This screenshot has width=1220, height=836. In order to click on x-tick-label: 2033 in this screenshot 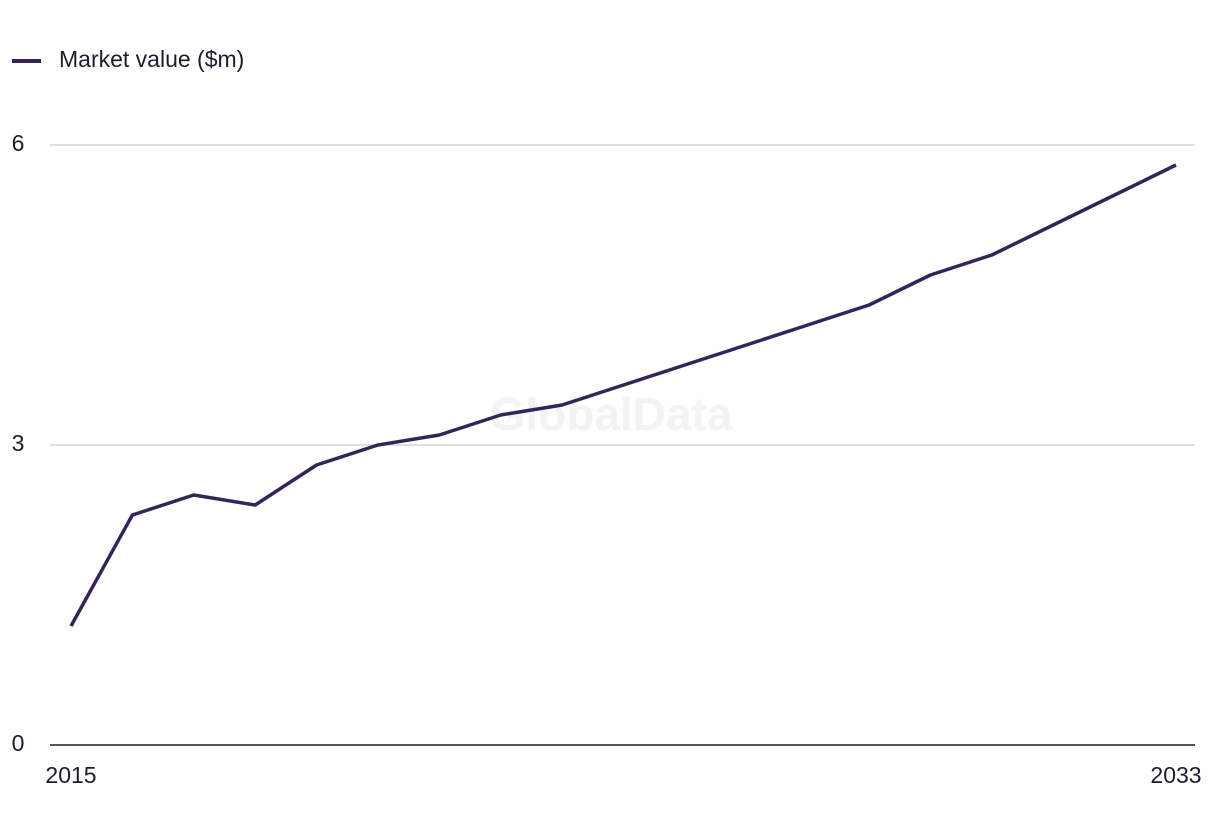, I will do `click(1175, 775)`.